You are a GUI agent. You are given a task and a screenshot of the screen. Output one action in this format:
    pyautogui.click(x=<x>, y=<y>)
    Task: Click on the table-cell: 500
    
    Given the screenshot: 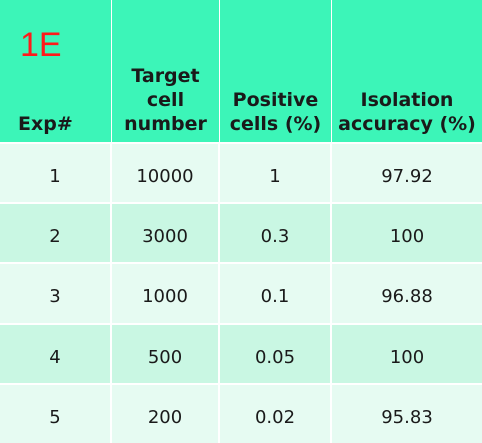 What is the action you would take?
    pyautogui.click(x=166, y=352)
    